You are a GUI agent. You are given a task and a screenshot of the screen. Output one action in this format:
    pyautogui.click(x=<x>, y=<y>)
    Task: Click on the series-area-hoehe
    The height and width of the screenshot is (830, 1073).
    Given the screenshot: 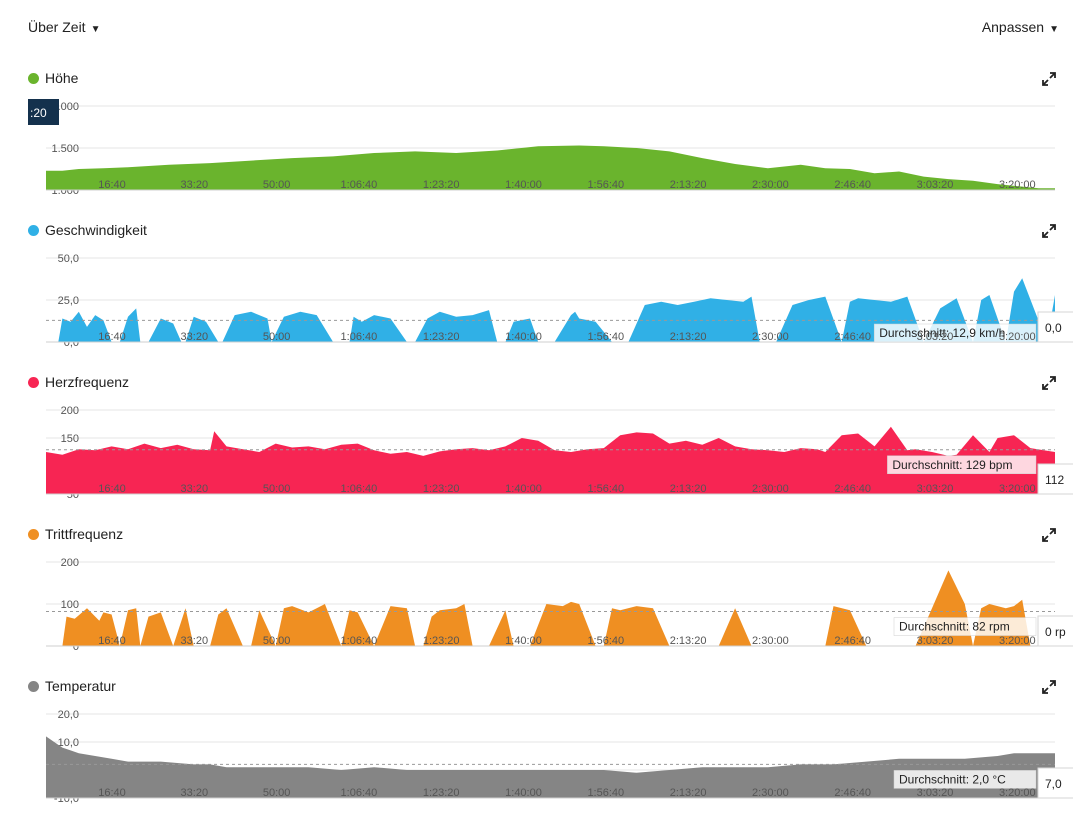 What is the action you would take?
    pyautogui.click(x=550, y=167)
    